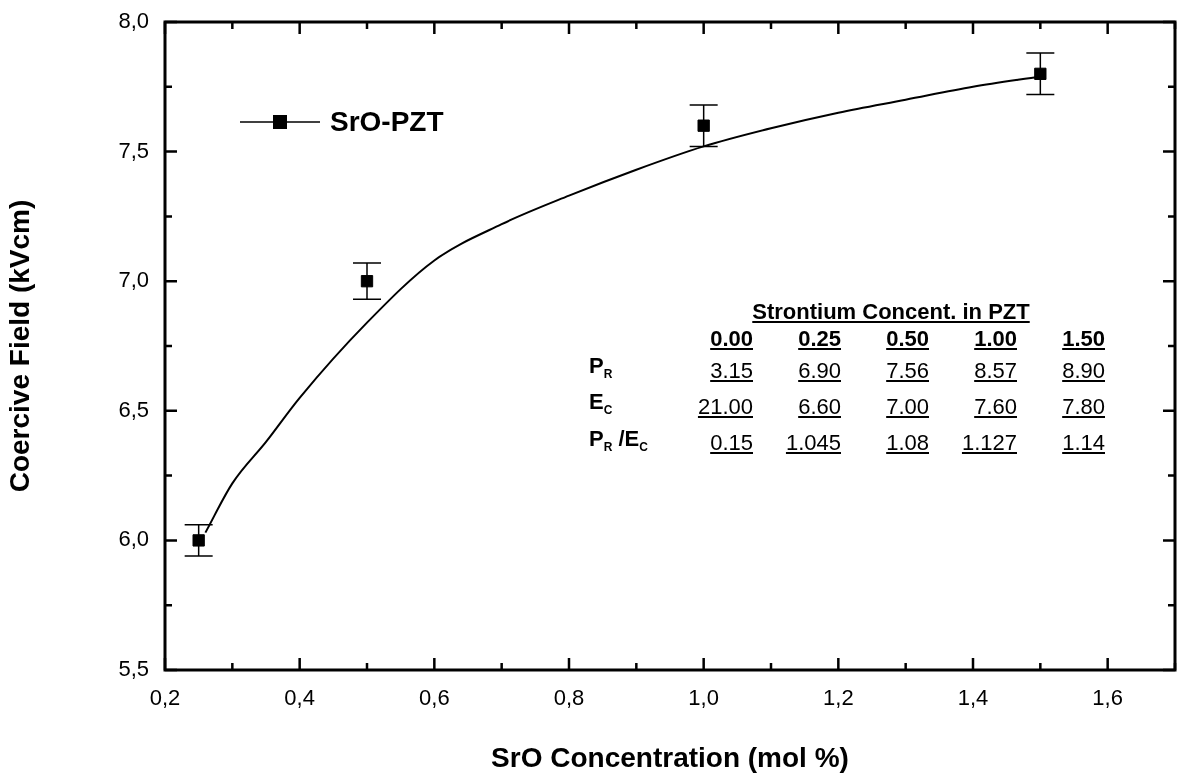 The image size is (1184, 780). What do you see at coordinates (995, 407) in the screenshot?
I see `annotation: 7.60` at bounding box center [995, 407].